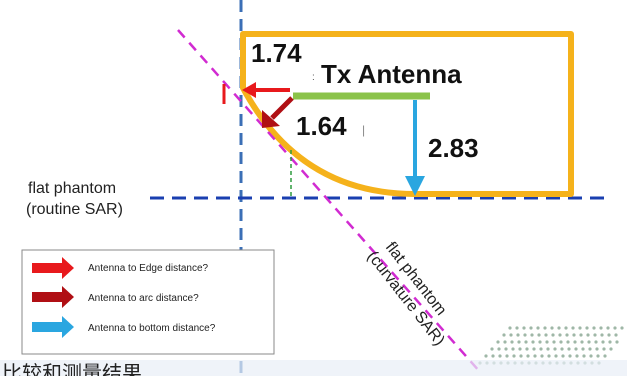 The height and width of the screenshot is (381, 627). I want to click on legend-arc-arrow-icon, so click(53, 297).